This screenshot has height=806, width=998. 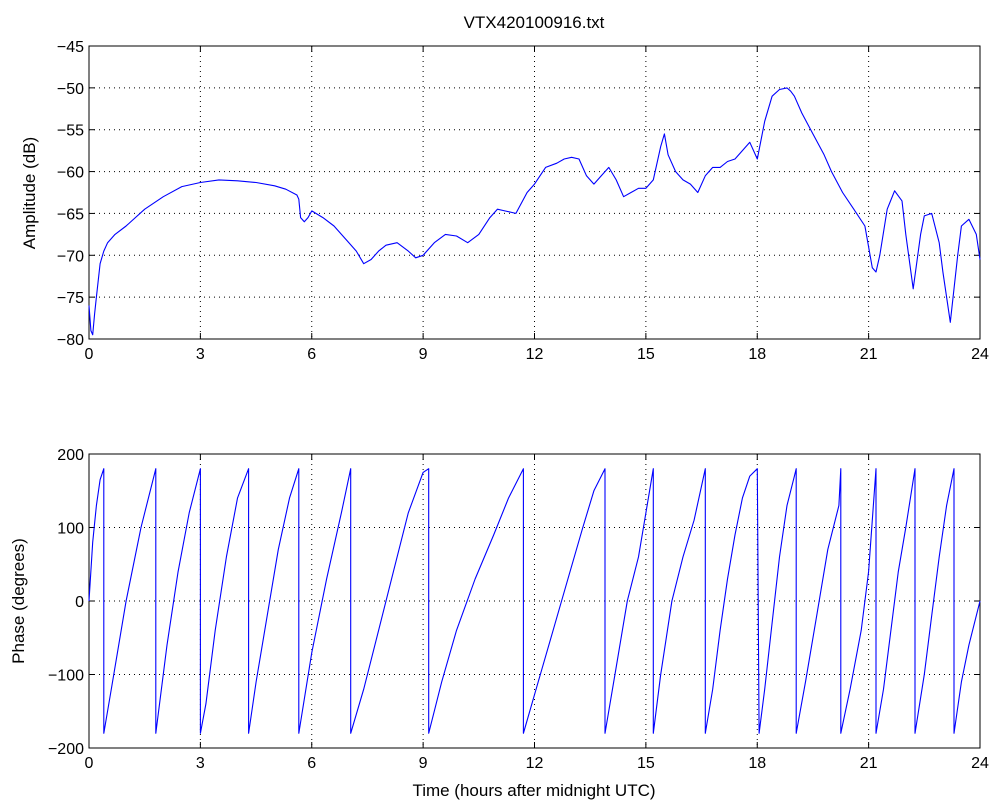 What do you see at coordinates (534, 22) in the screenshot?
I see `chart-title: VTX420100916.txt` at bounding box center [534, 22].